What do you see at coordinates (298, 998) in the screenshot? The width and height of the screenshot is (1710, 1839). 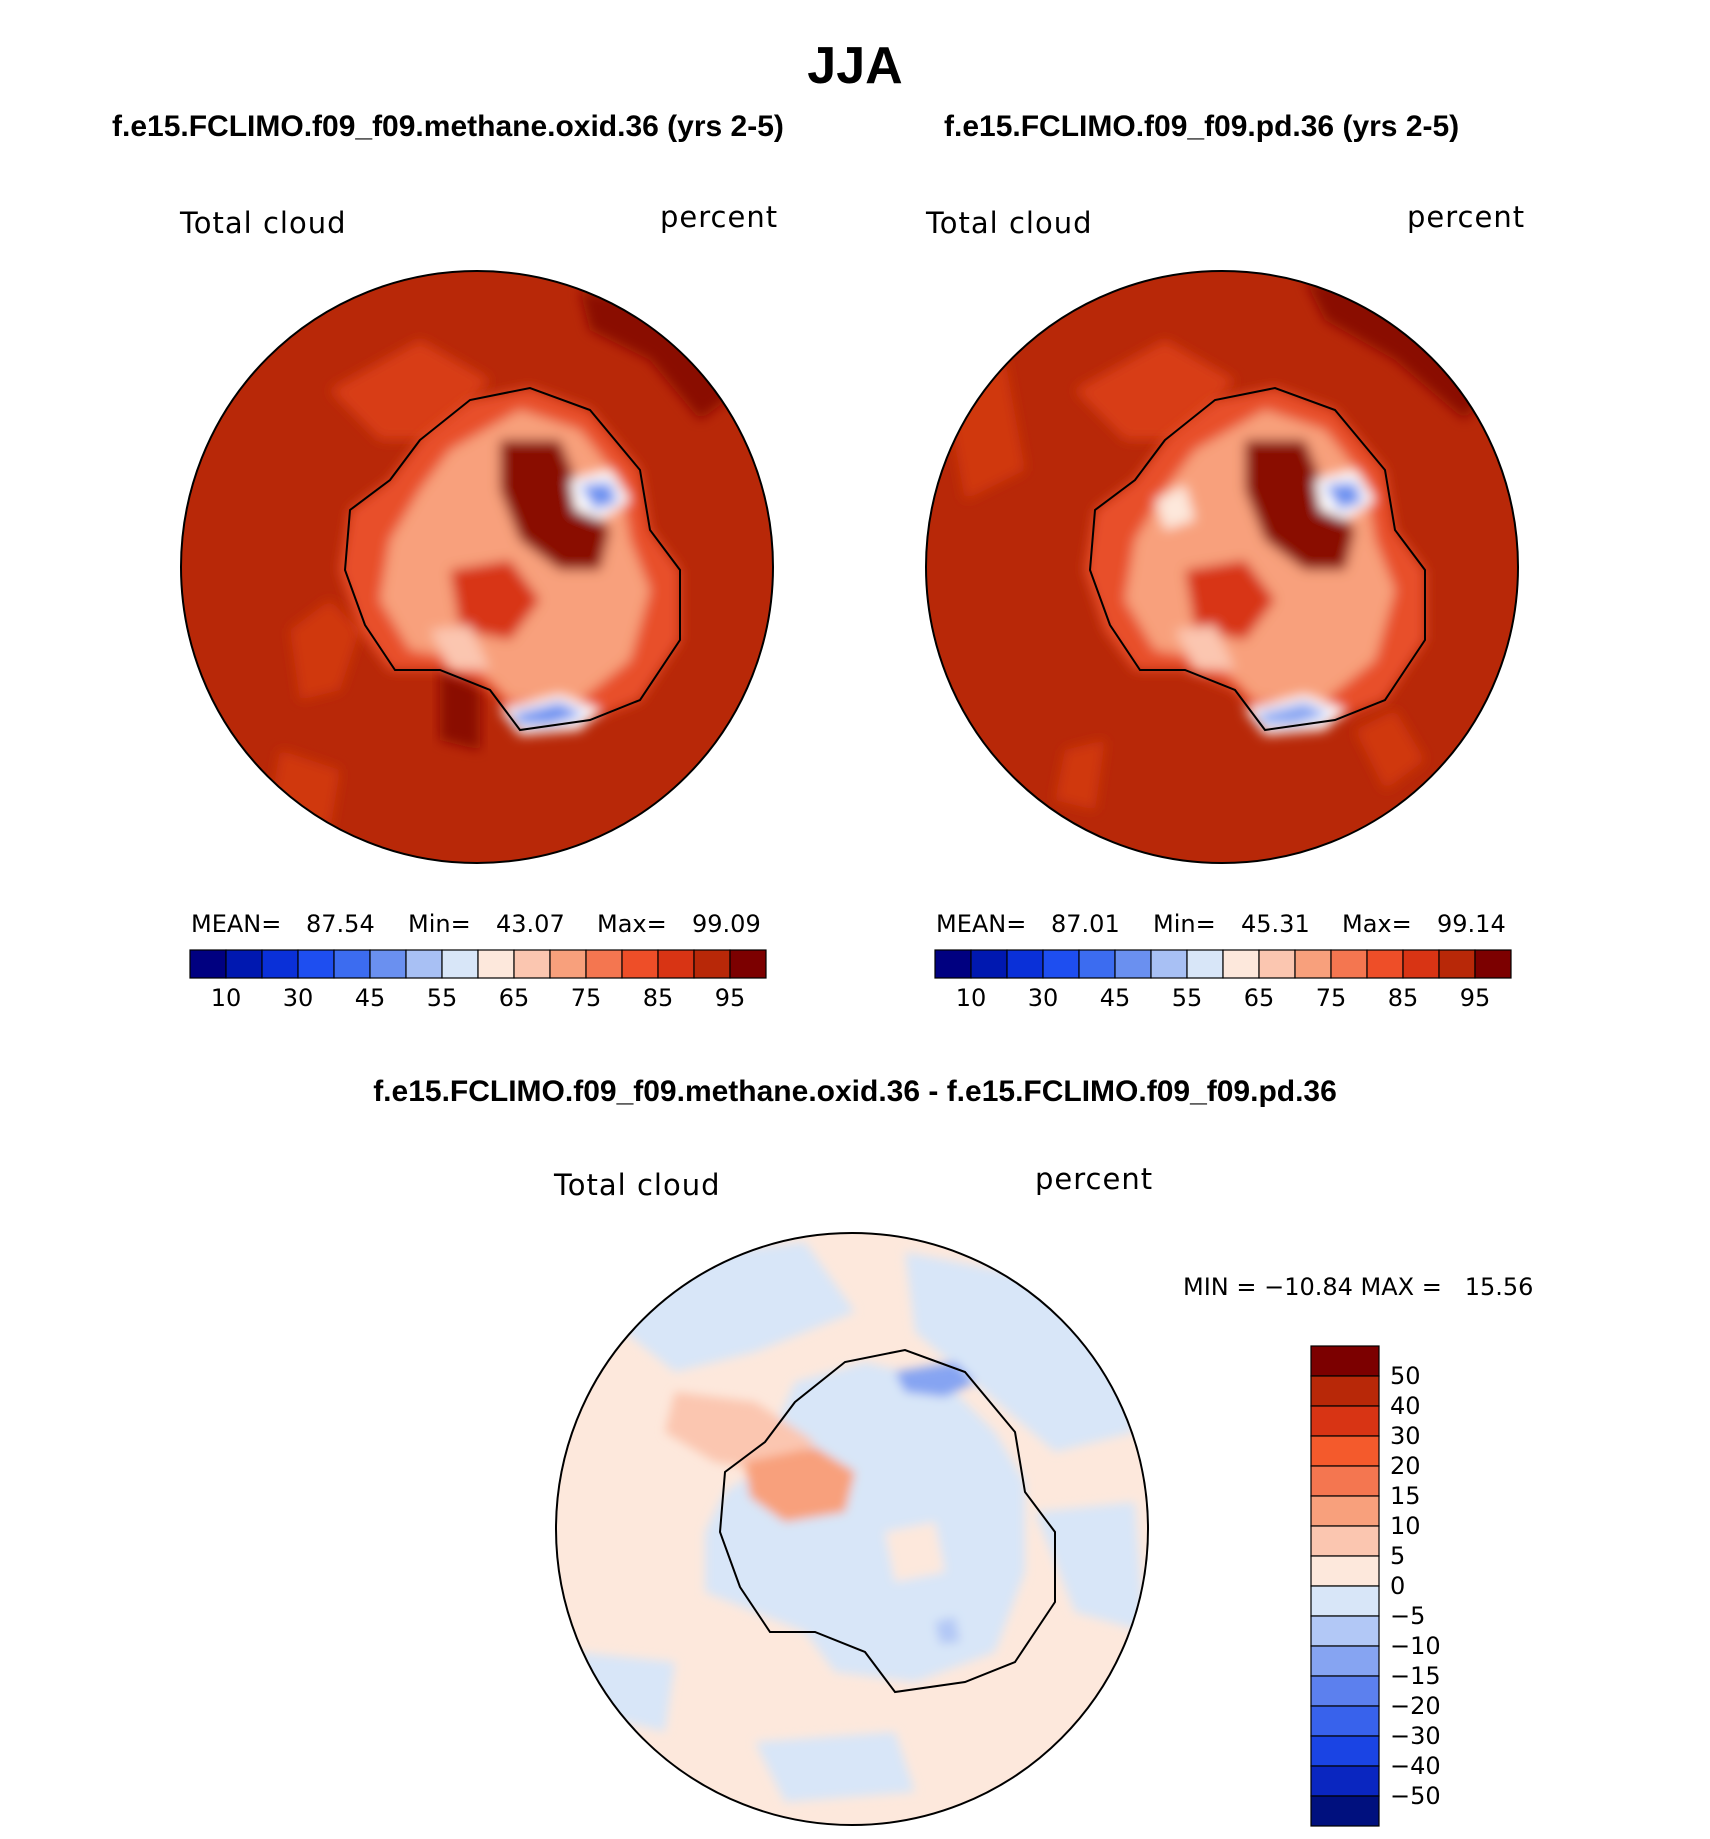 I see `panel-1-colorbar-tick-label: 30` at bounding box center [298, 998].